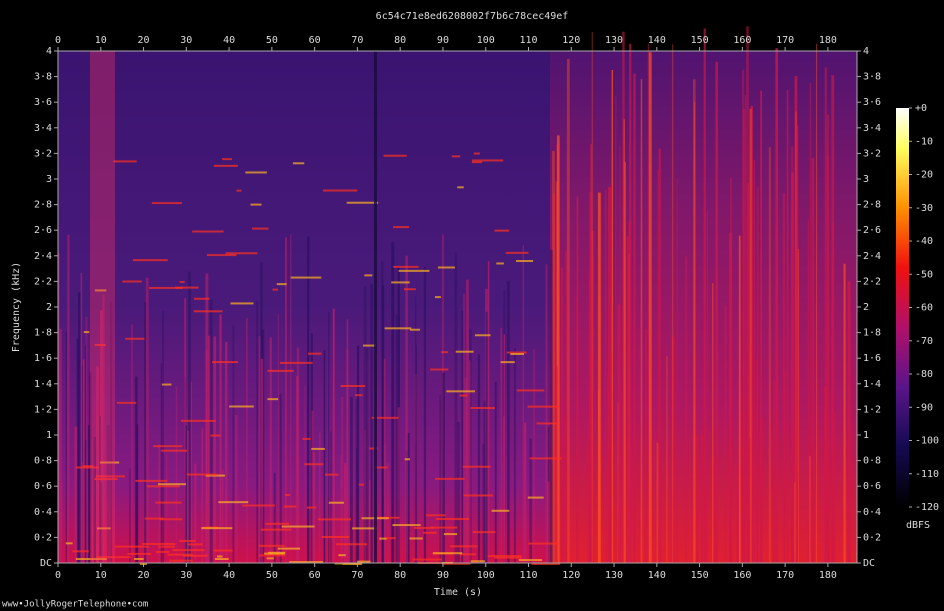 This screenshot has height=611, width=944. I want to click on x-axis-label: Time (s), so click(458, 592).